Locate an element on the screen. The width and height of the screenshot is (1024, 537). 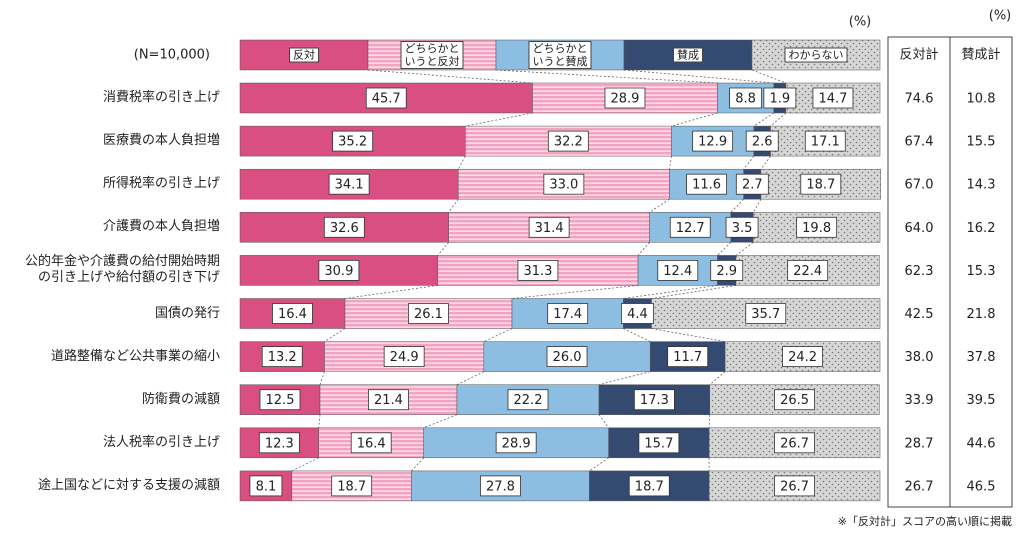
value-label: 11.6 is located at coordinates (706, 185).